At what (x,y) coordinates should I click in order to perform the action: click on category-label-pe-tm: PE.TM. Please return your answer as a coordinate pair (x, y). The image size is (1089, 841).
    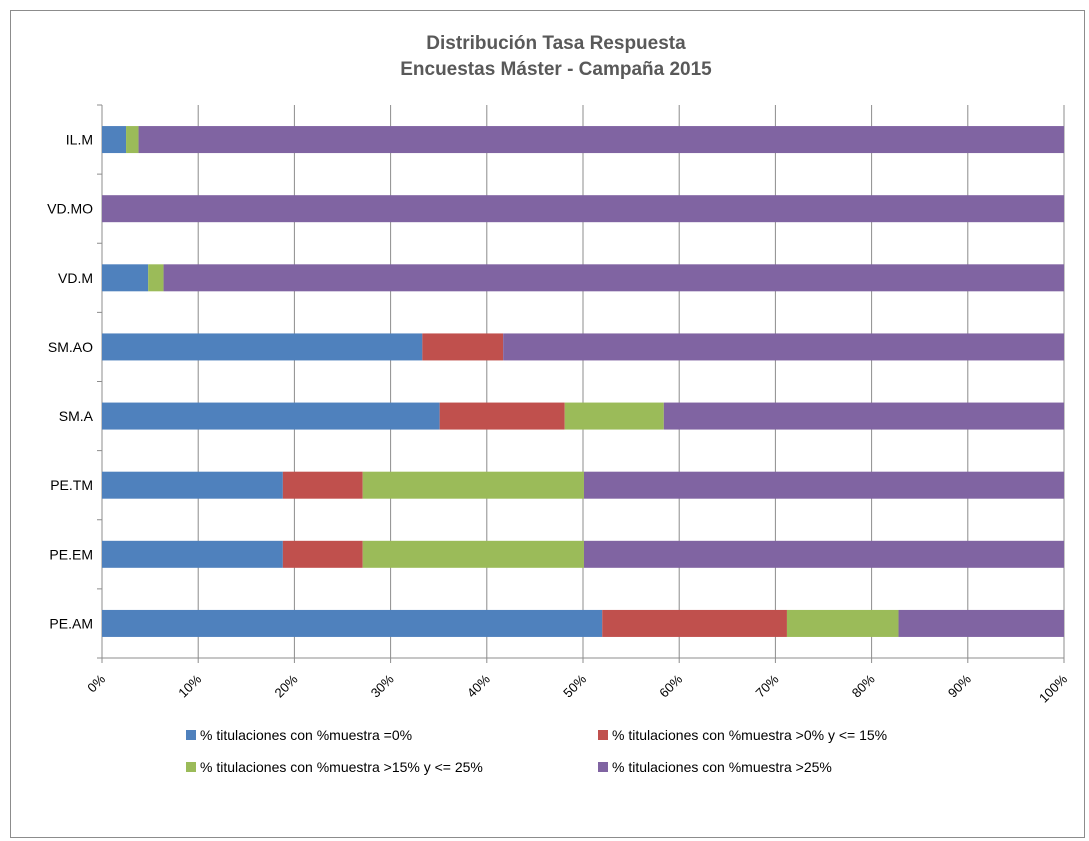
    Looking at the image, I should click on (71, 485).